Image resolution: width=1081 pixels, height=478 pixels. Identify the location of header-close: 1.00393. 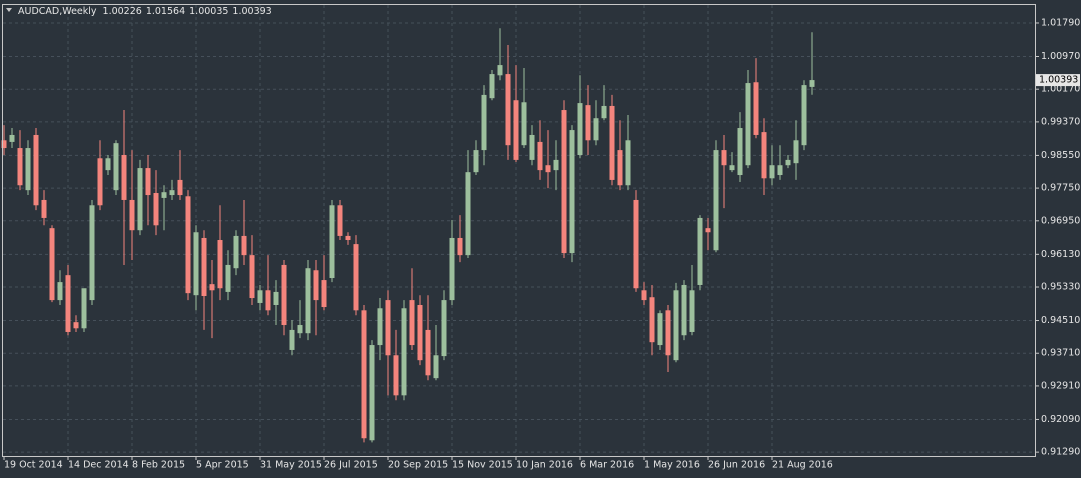
(251, 11).